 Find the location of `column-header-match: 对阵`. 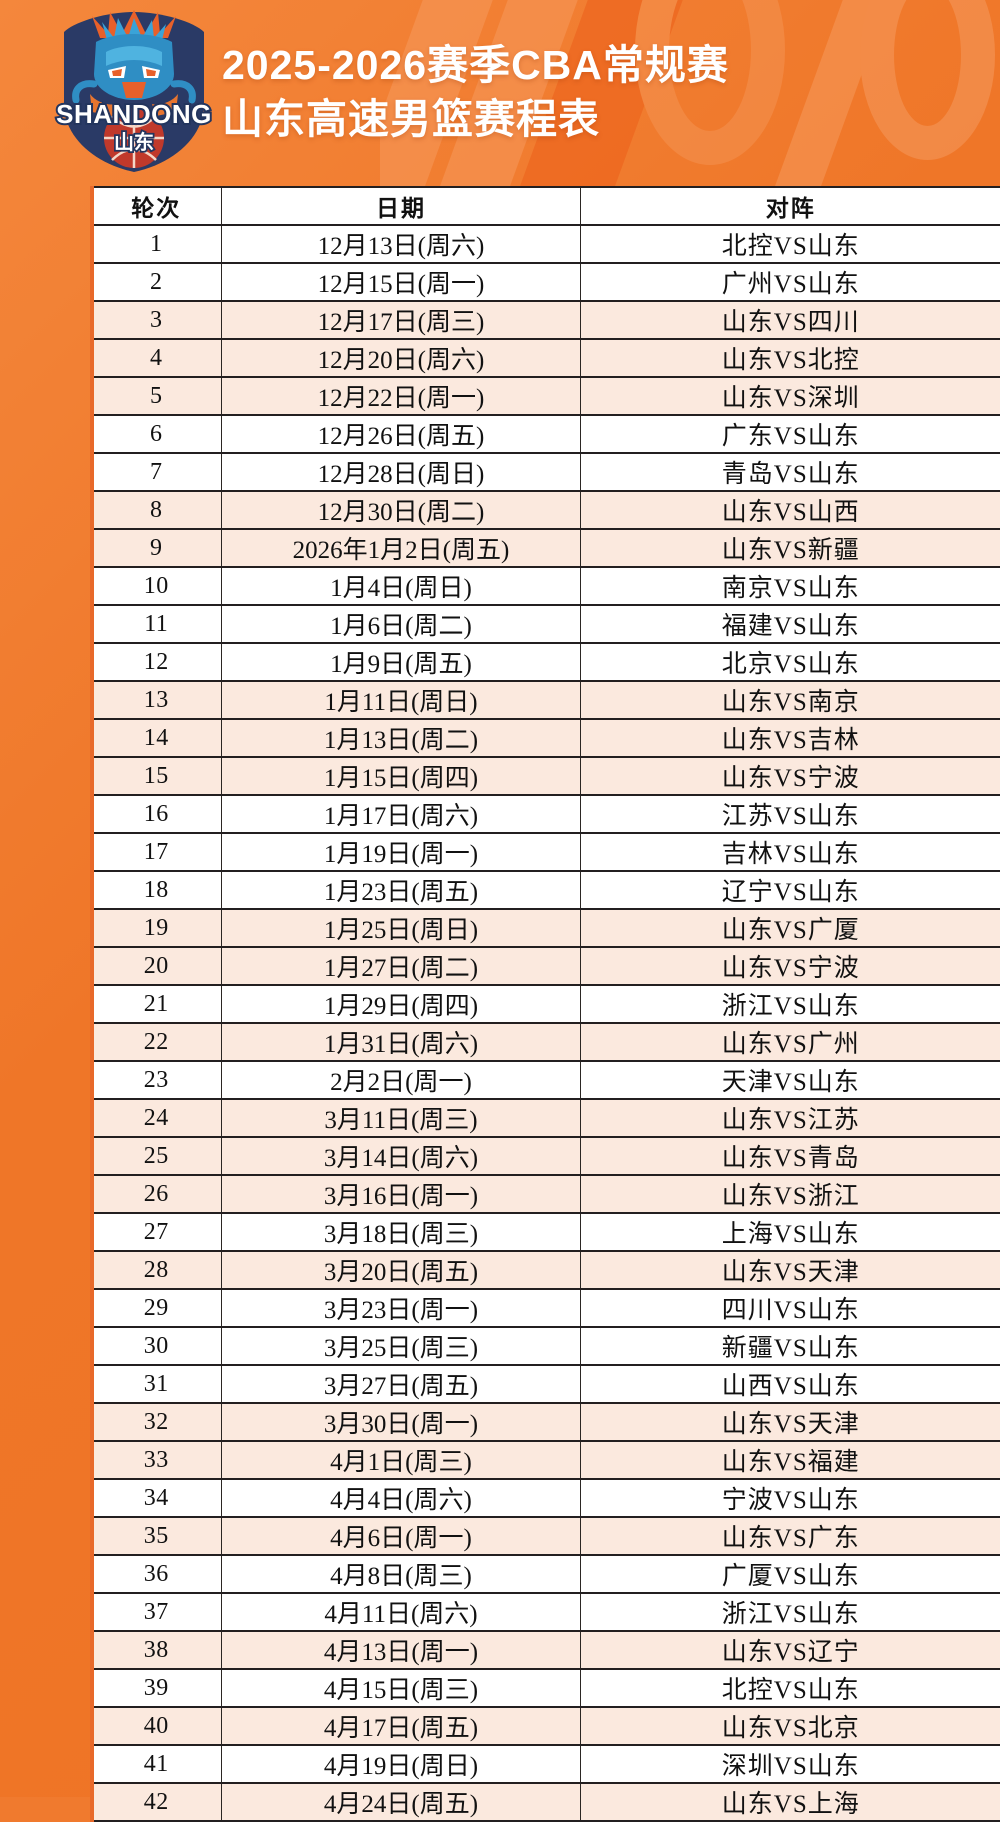

column-header-match: 对阵 is located at coordinates (790, 206).